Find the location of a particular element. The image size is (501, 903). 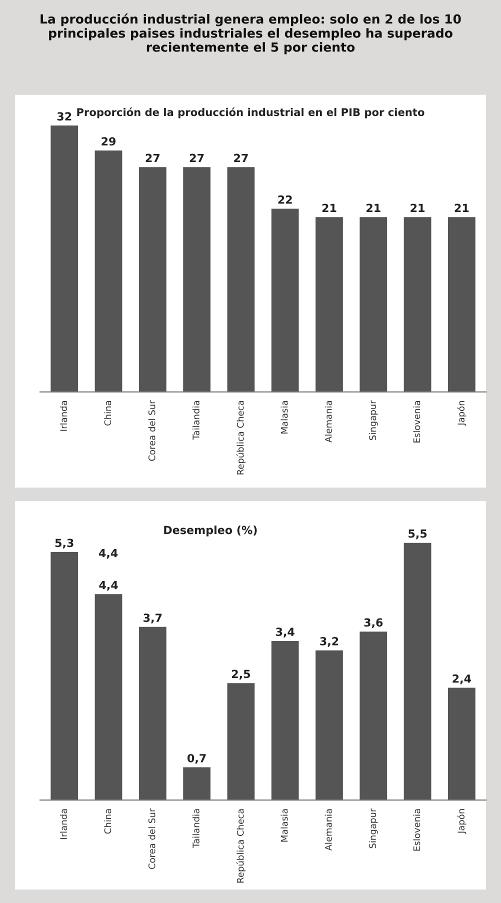

data-label: 3,4 is located at coordinates (285, 633).